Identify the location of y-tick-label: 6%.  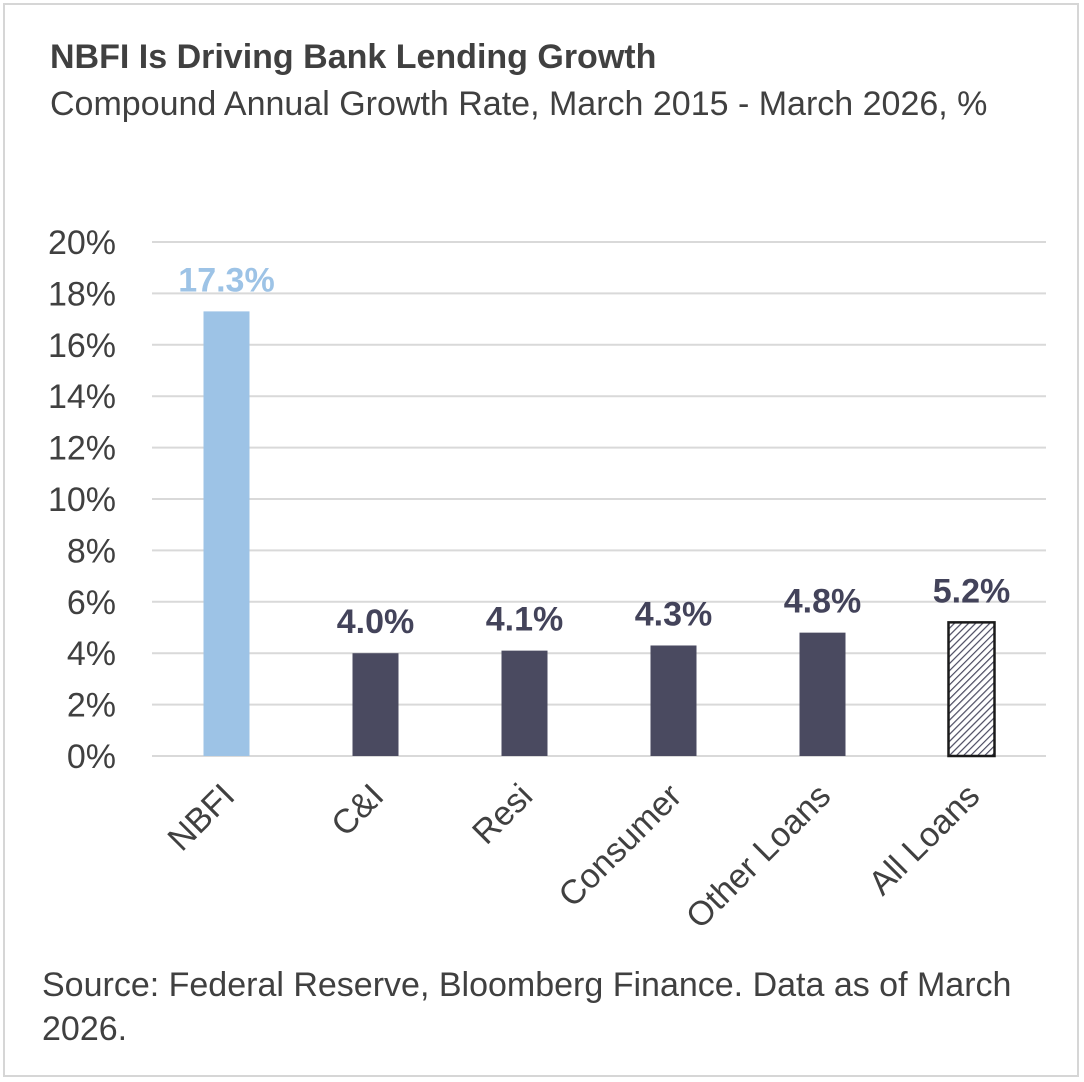
(91, 603).